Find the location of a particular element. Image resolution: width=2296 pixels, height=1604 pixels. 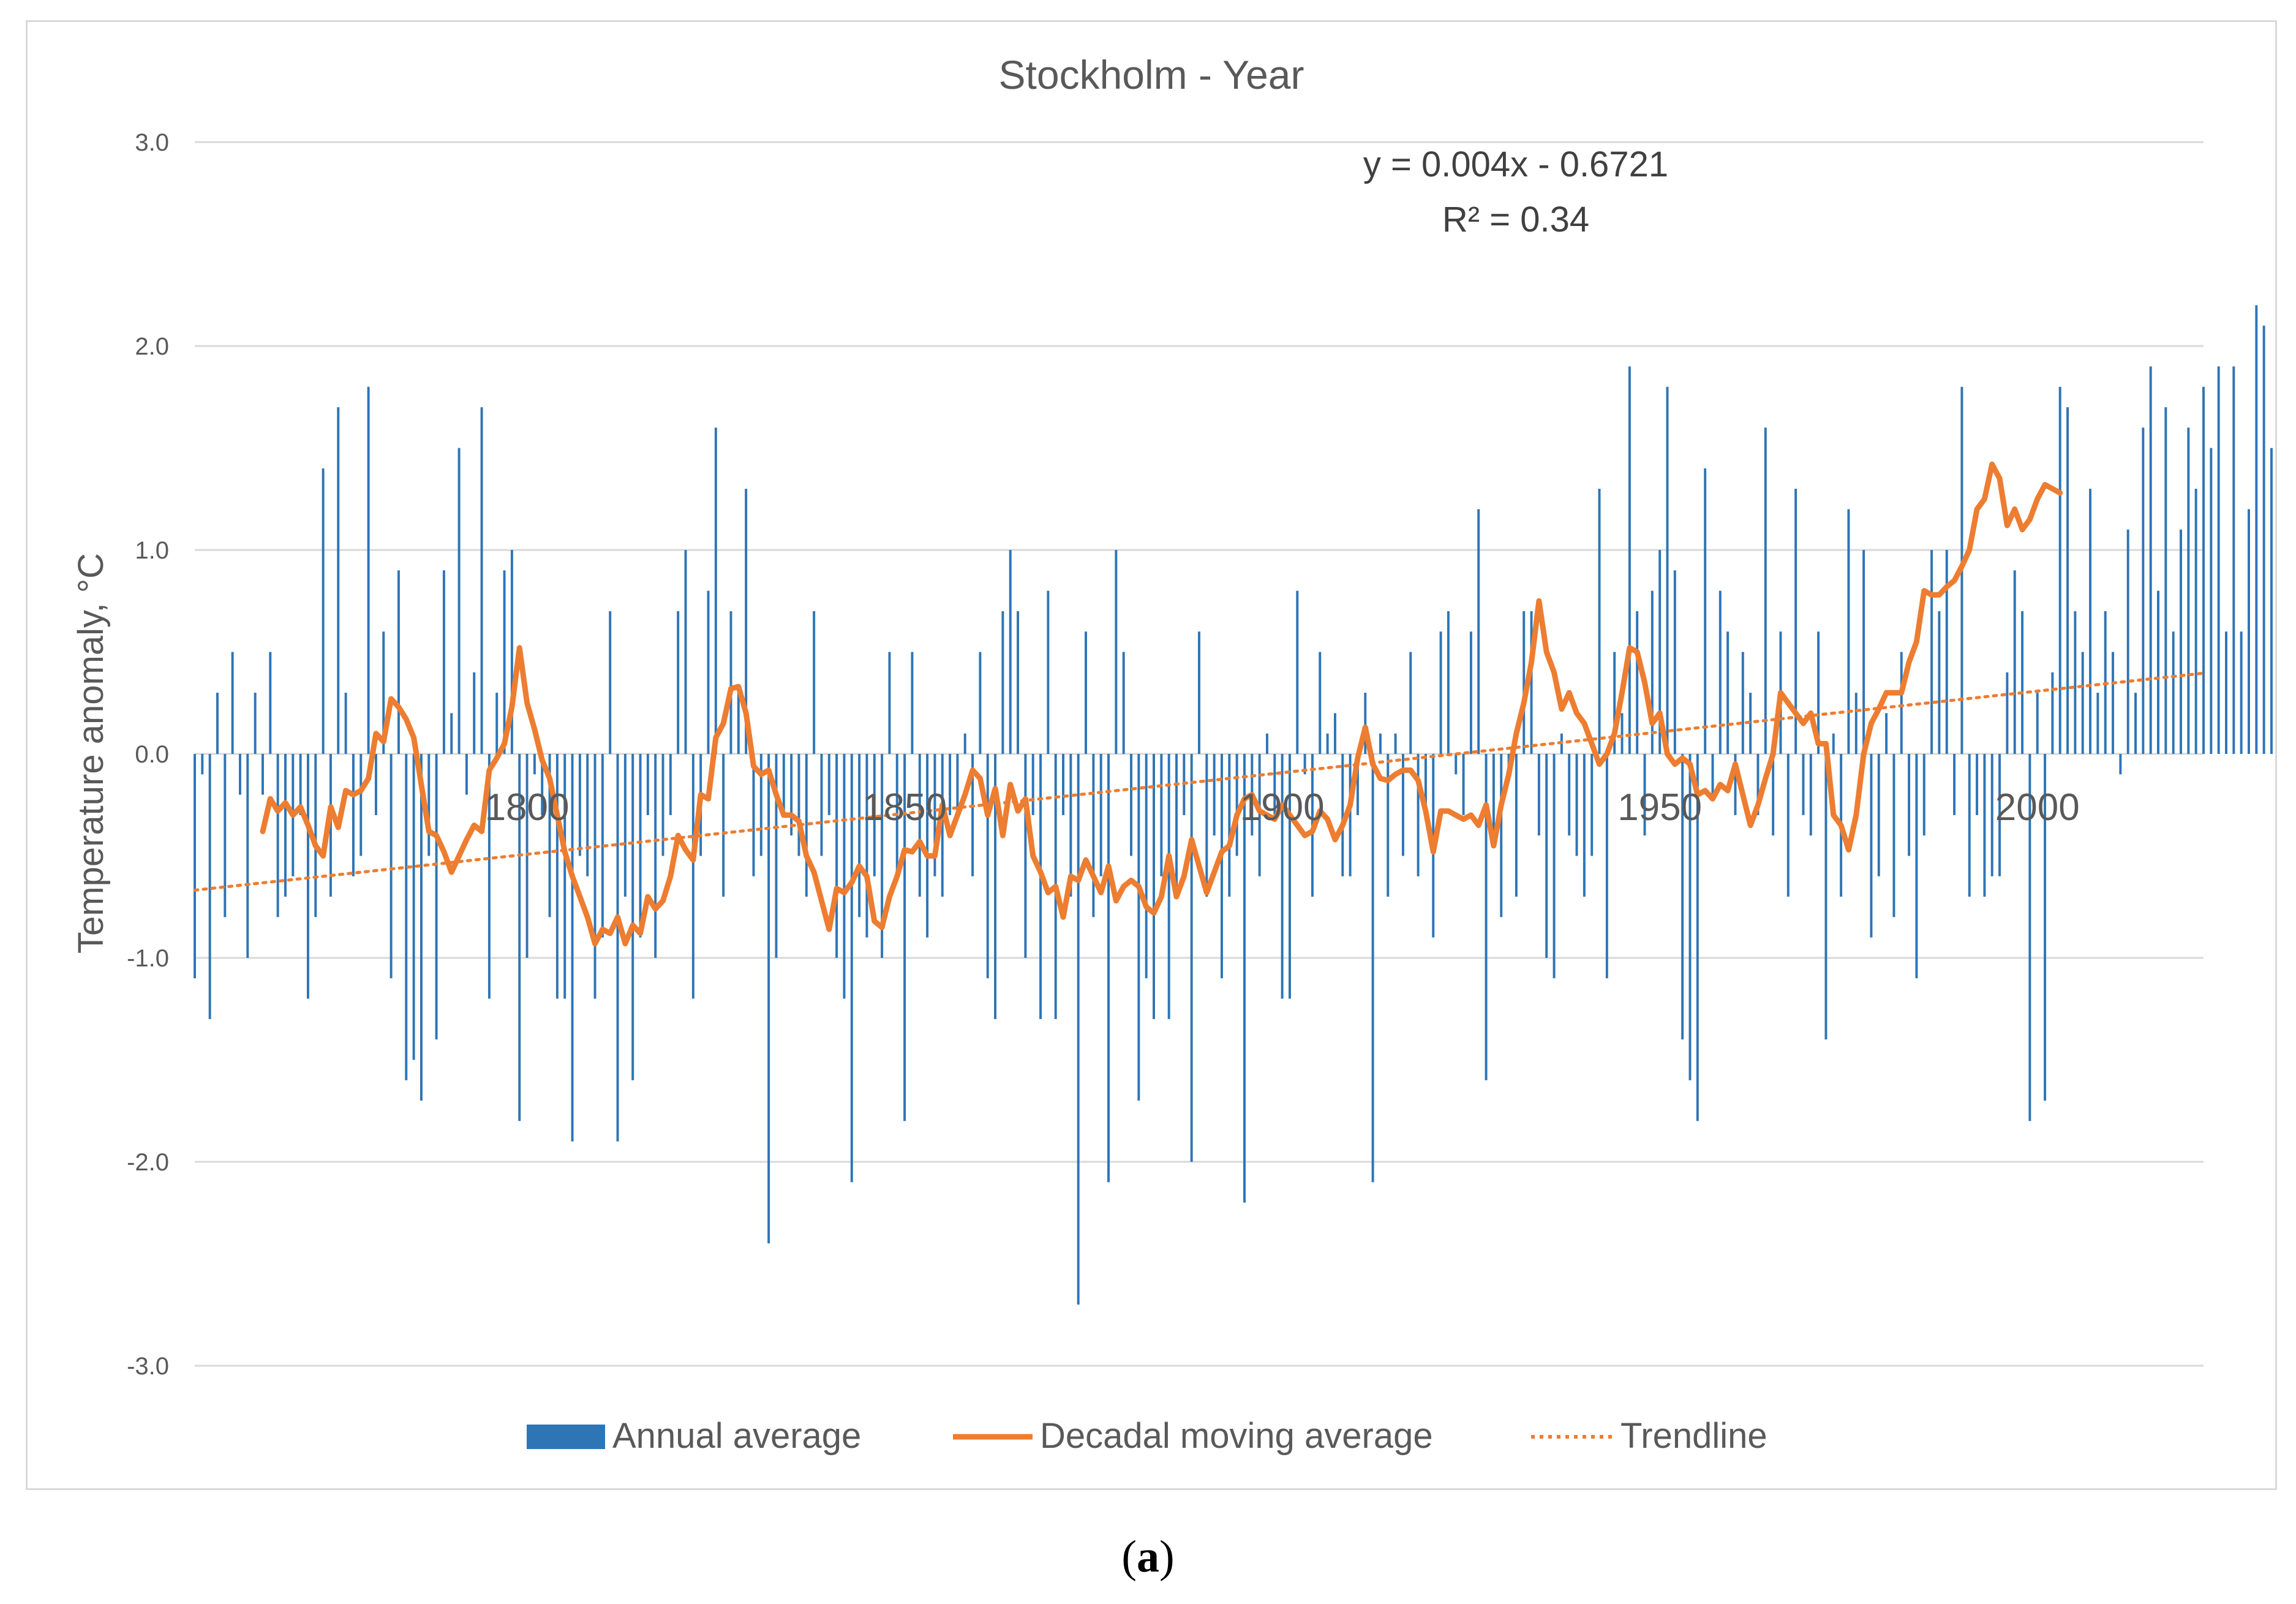

legend-label-moving-average: Decadal moving average is located at coordinates (1237, 1436).